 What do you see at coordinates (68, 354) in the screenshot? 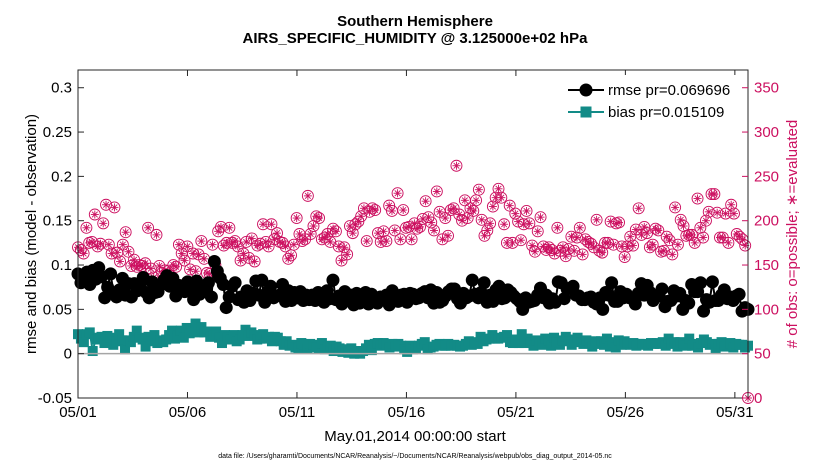
I see `y-tick-label: 0` at bounding box center [68, 354].